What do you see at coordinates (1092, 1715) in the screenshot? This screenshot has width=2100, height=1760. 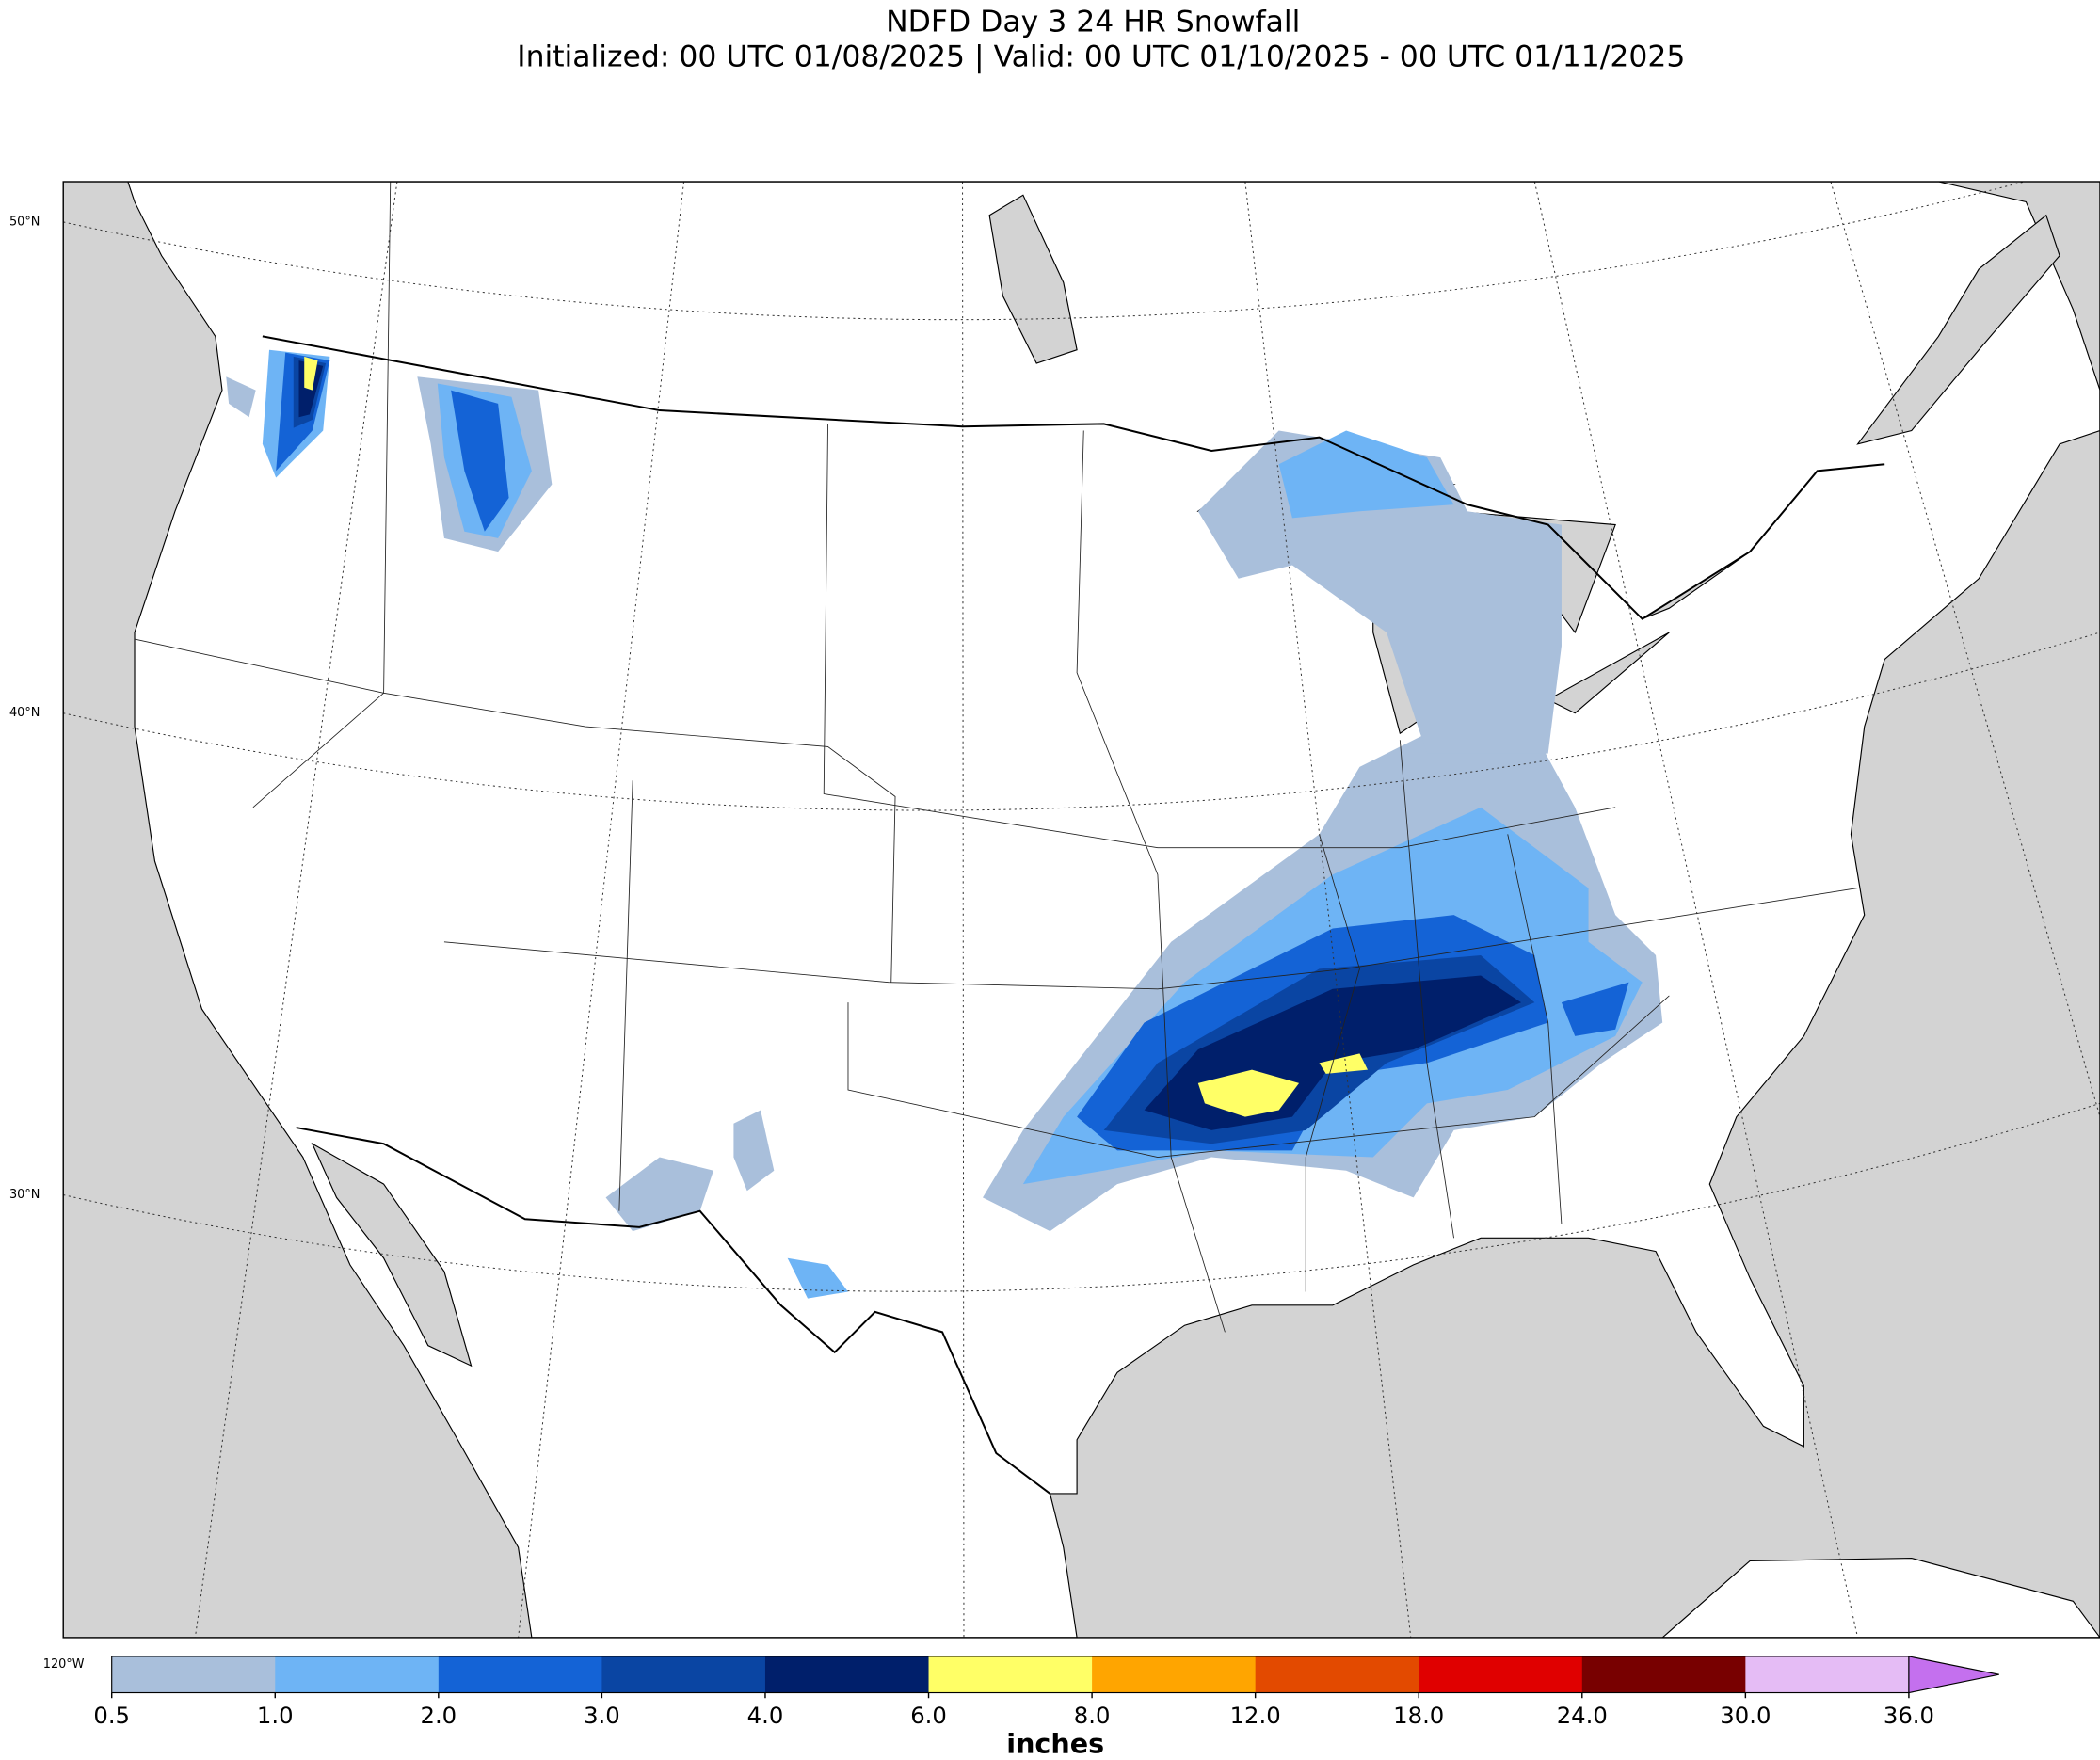 I see `colorbar-tick-label: 8.0` at bounding box center [1092, 1715].